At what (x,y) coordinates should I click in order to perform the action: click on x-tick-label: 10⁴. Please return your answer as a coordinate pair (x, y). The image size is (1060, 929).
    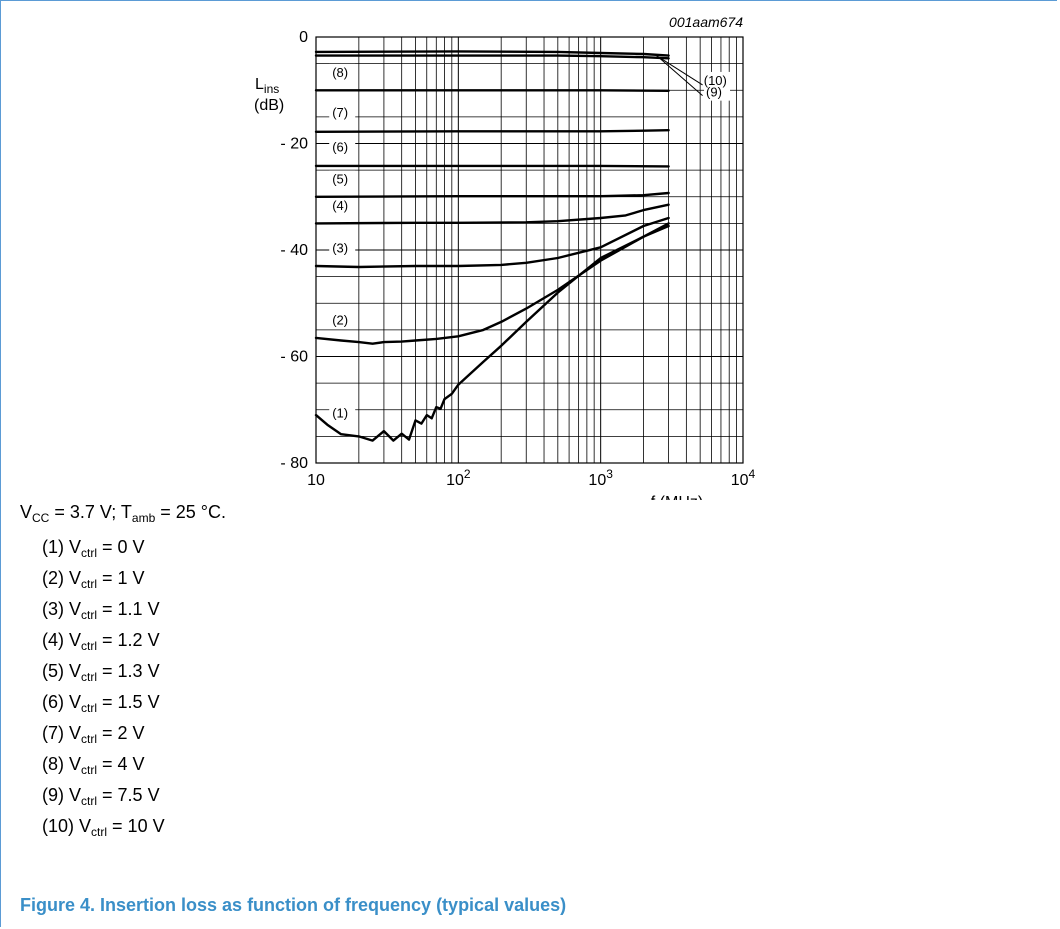
    Looking at the image, I should click on (743, 478).